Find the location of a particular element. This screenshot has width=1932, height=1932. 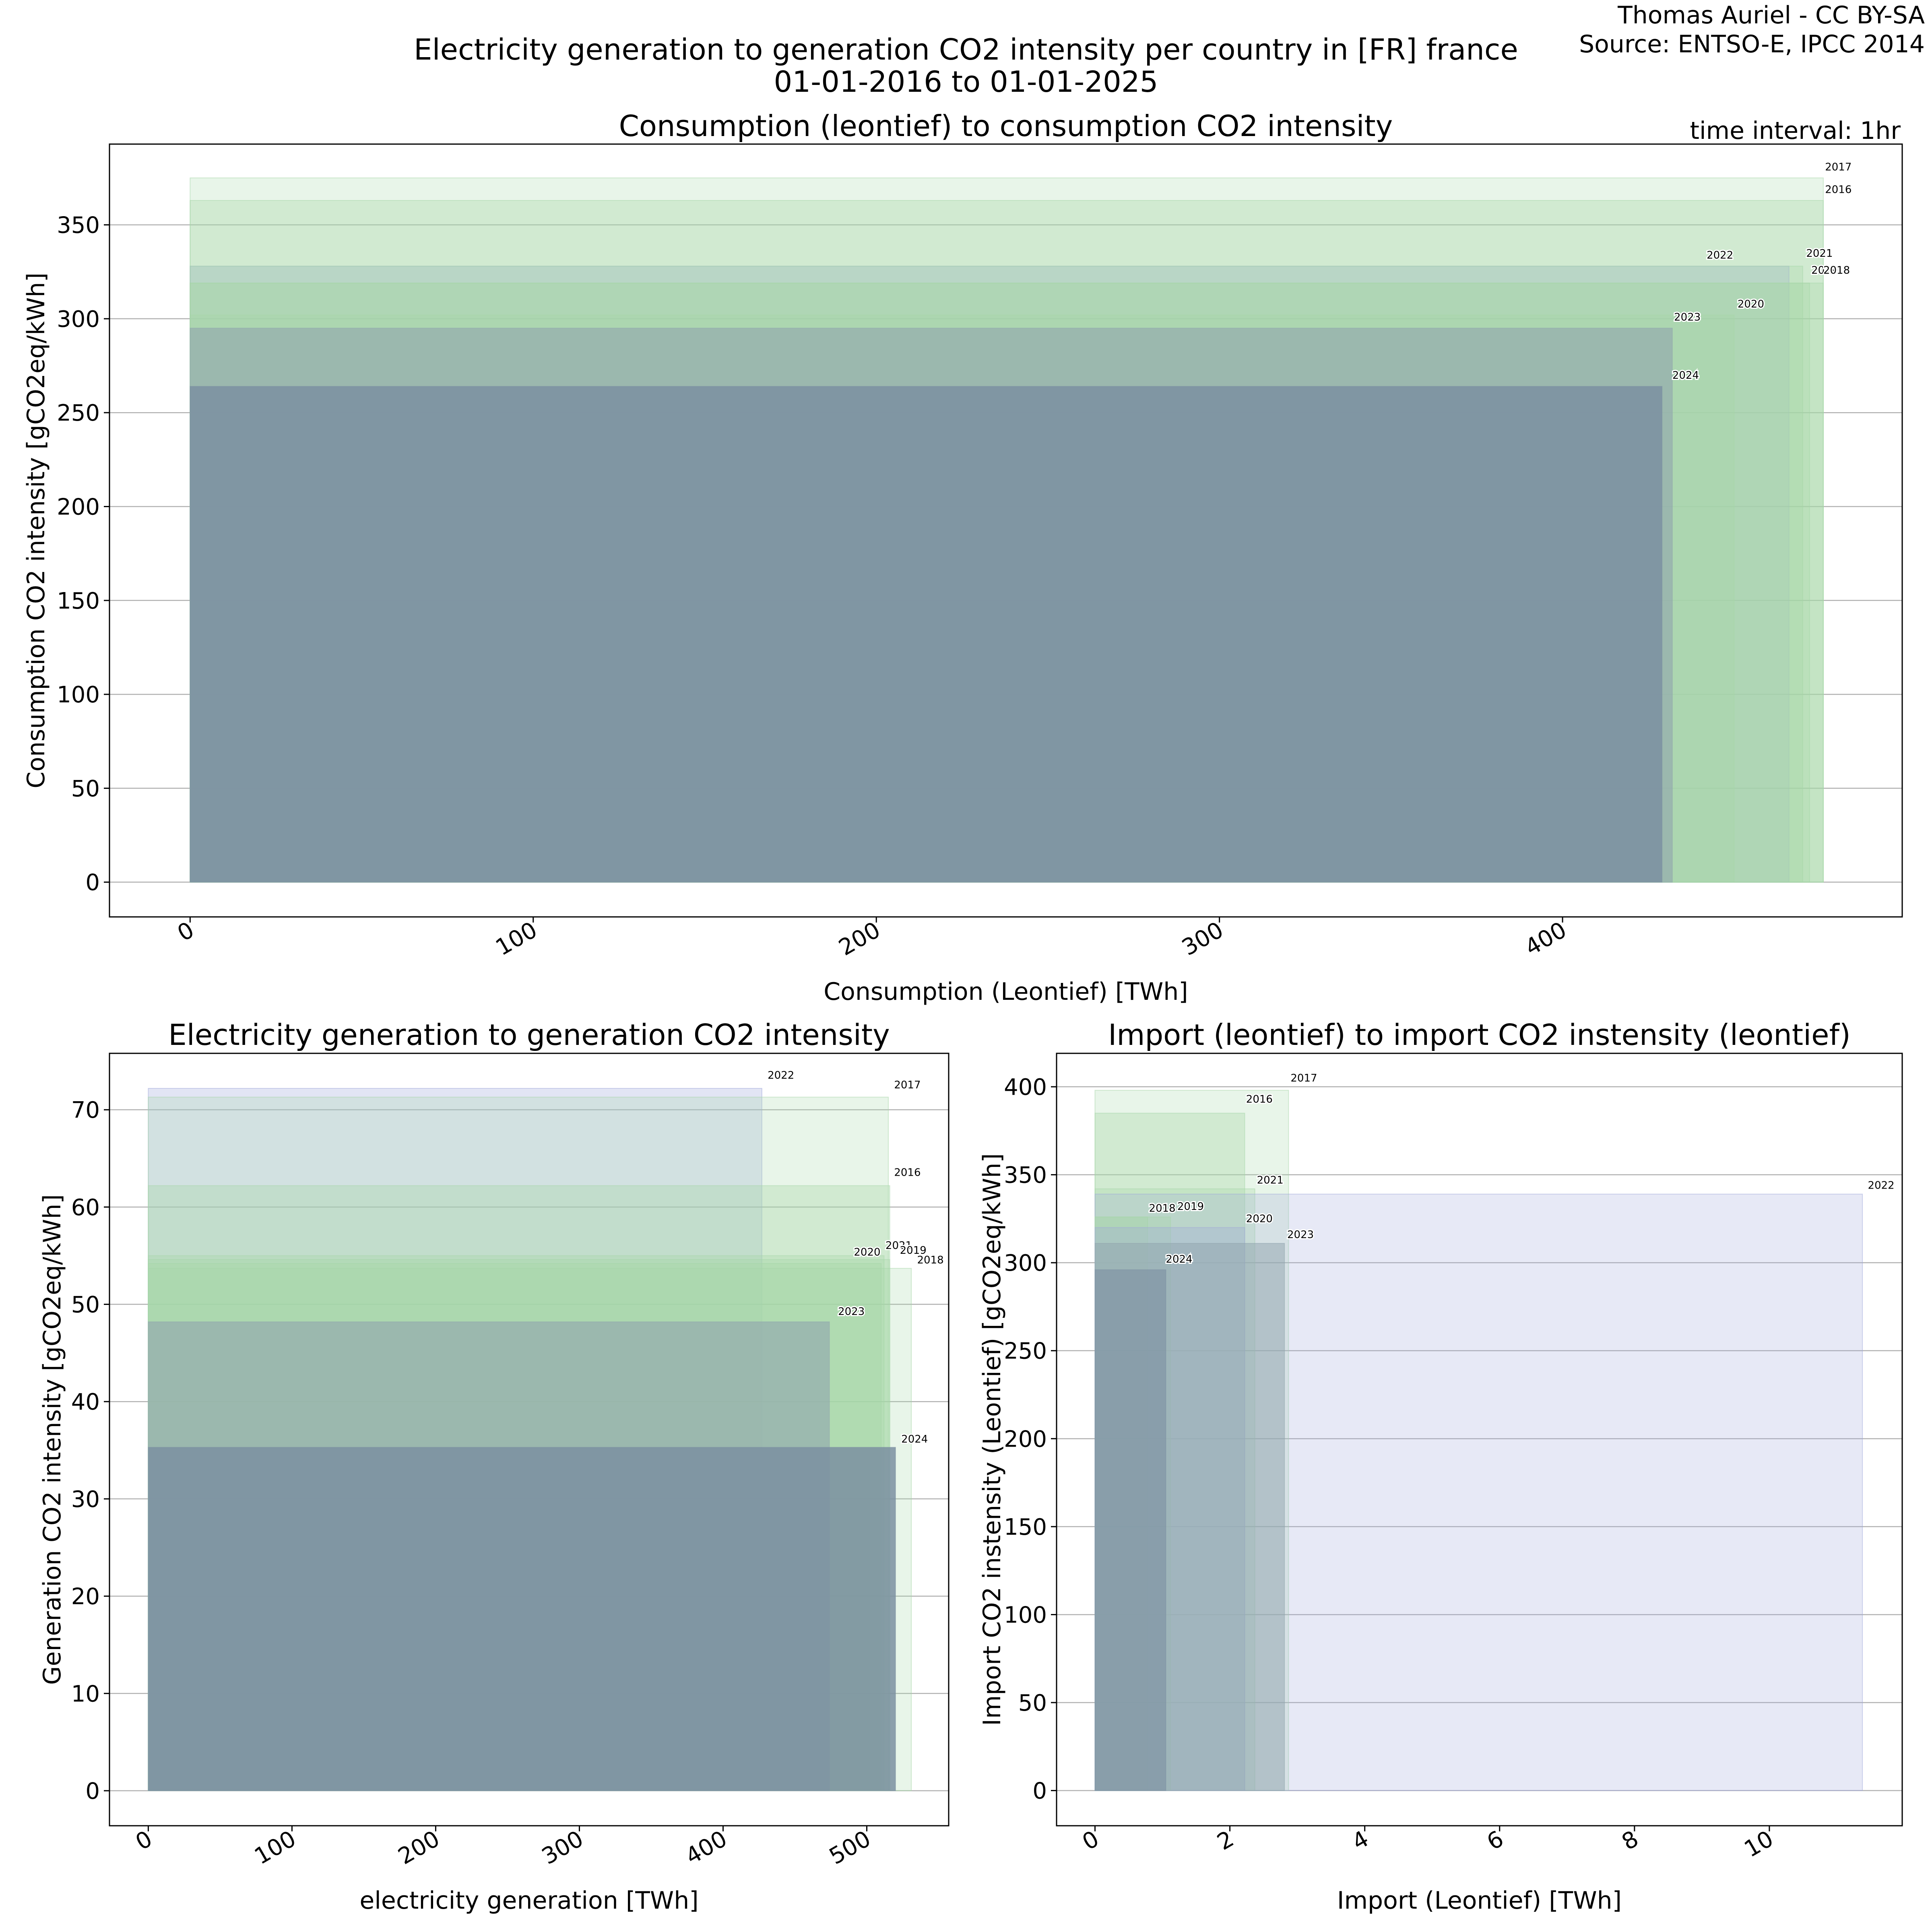

consumption-bar-label-2017: 2017 is located at coordinates (1838, 167).